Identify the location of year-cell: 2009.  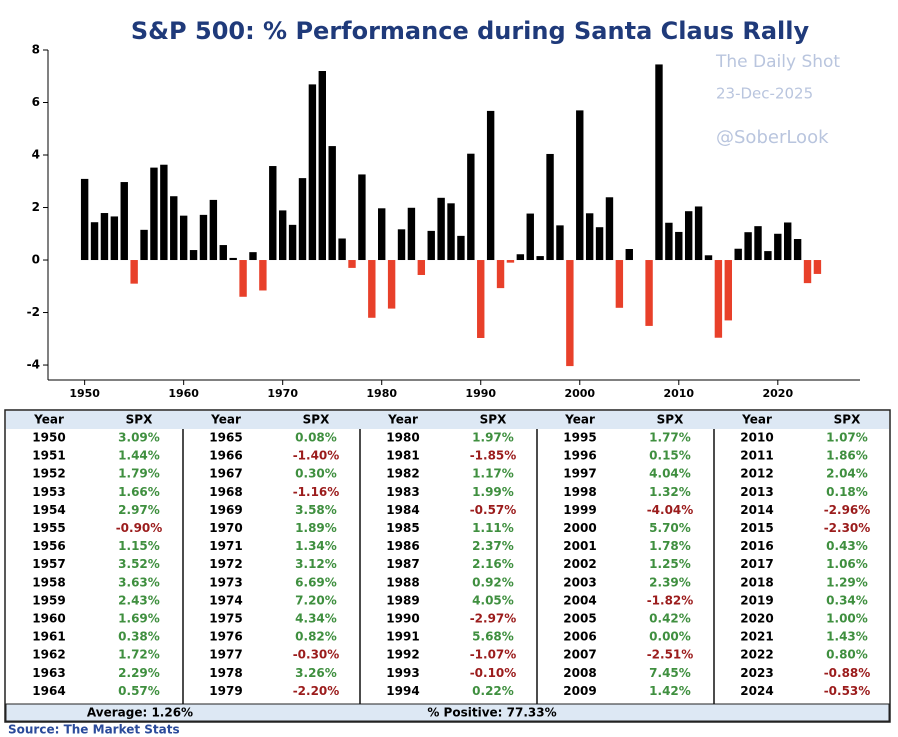
(579, 691).